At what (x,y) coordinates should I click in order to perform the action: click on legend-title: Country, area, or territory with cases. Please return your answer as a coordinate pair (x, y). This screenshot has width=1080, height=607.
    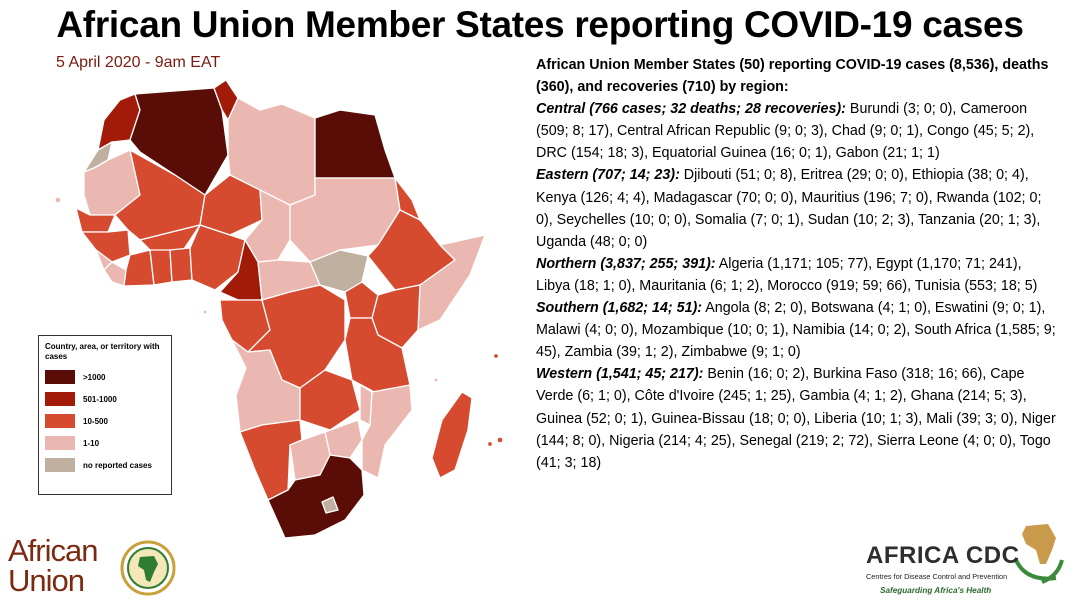
    Looking at the image, I should click on (102, 351).